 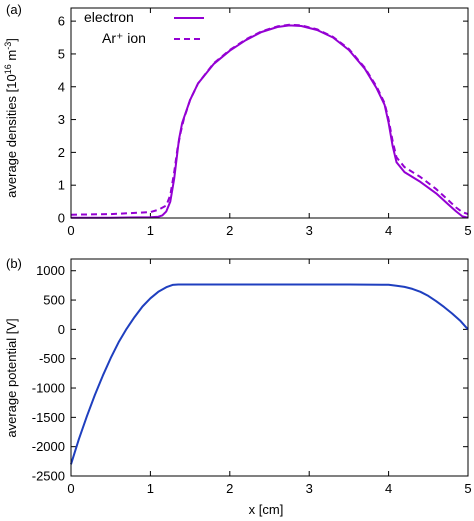 I want to click on densities-x-tick-label: 1, so click(x=150, y=230).